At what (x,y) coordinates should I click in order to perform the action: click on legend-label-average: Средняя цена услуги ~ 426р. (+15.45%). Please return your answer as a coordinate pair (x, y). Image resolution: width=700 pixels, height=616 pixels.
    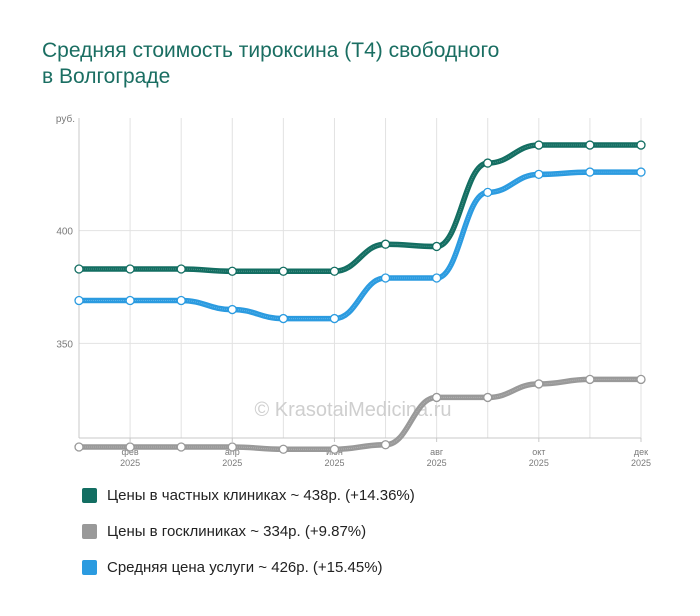
    Looking at the image, I should click on (245, 567).